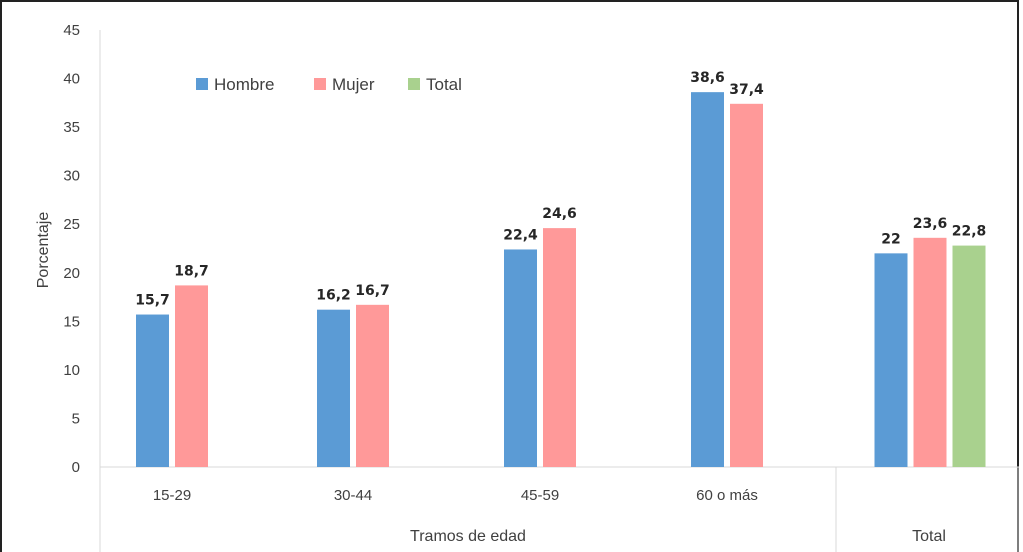  I want to click on y-tick-label: 5, so click(76, 418).